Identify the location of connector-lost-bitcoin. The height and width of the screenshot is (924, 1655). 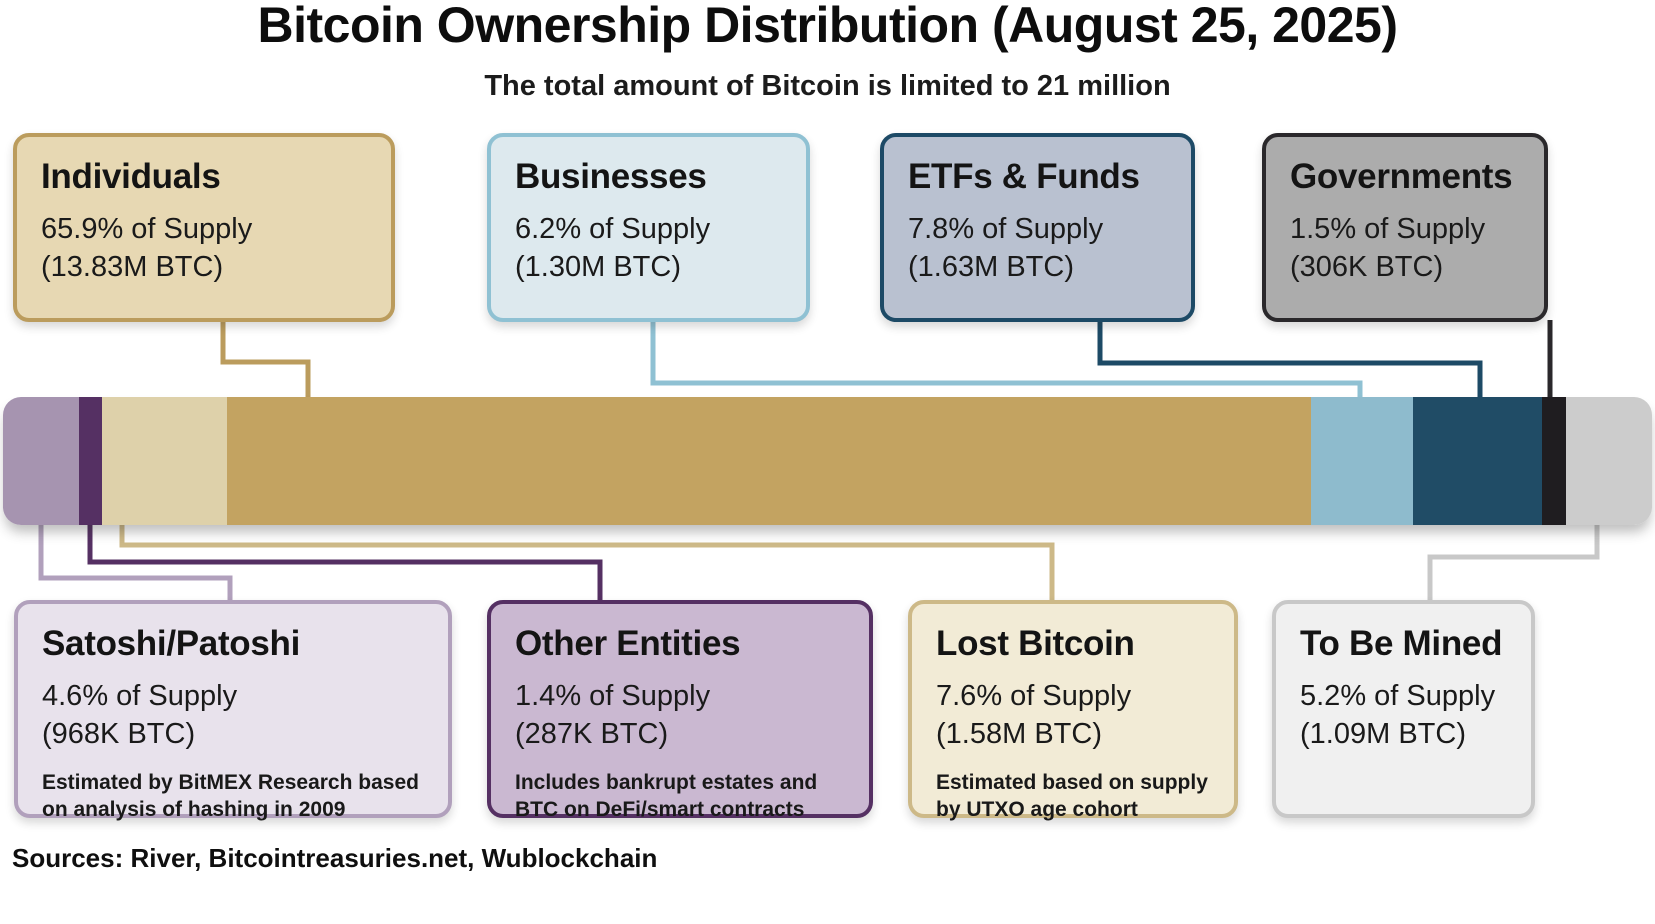
(587, 562).